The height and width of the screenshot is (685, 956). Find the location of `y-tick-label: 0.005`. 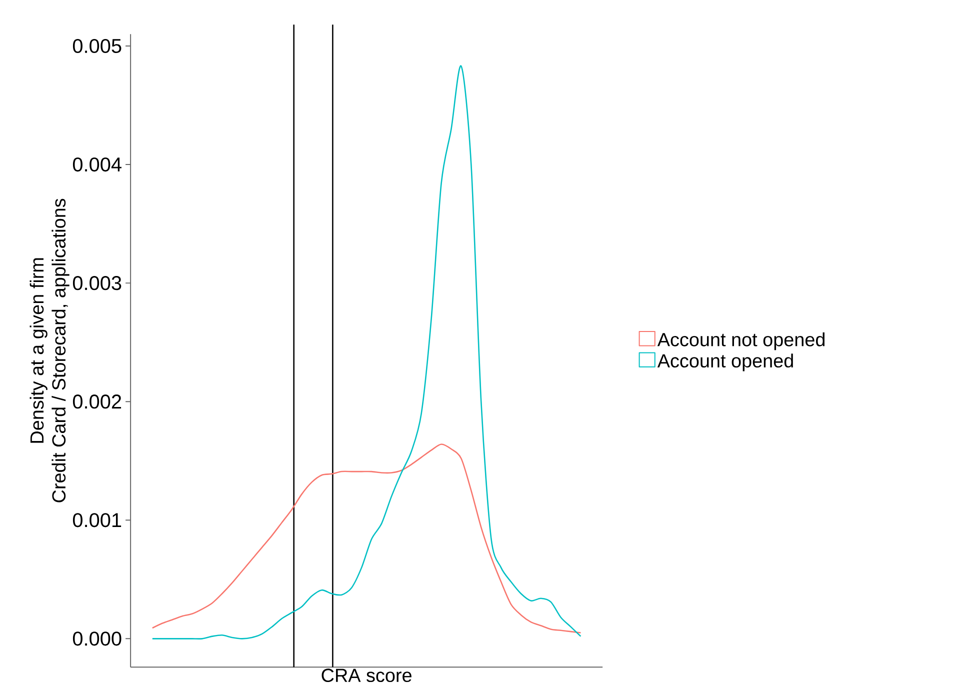

y-tick-label: 0.005 is located at coordinates (97, 45).